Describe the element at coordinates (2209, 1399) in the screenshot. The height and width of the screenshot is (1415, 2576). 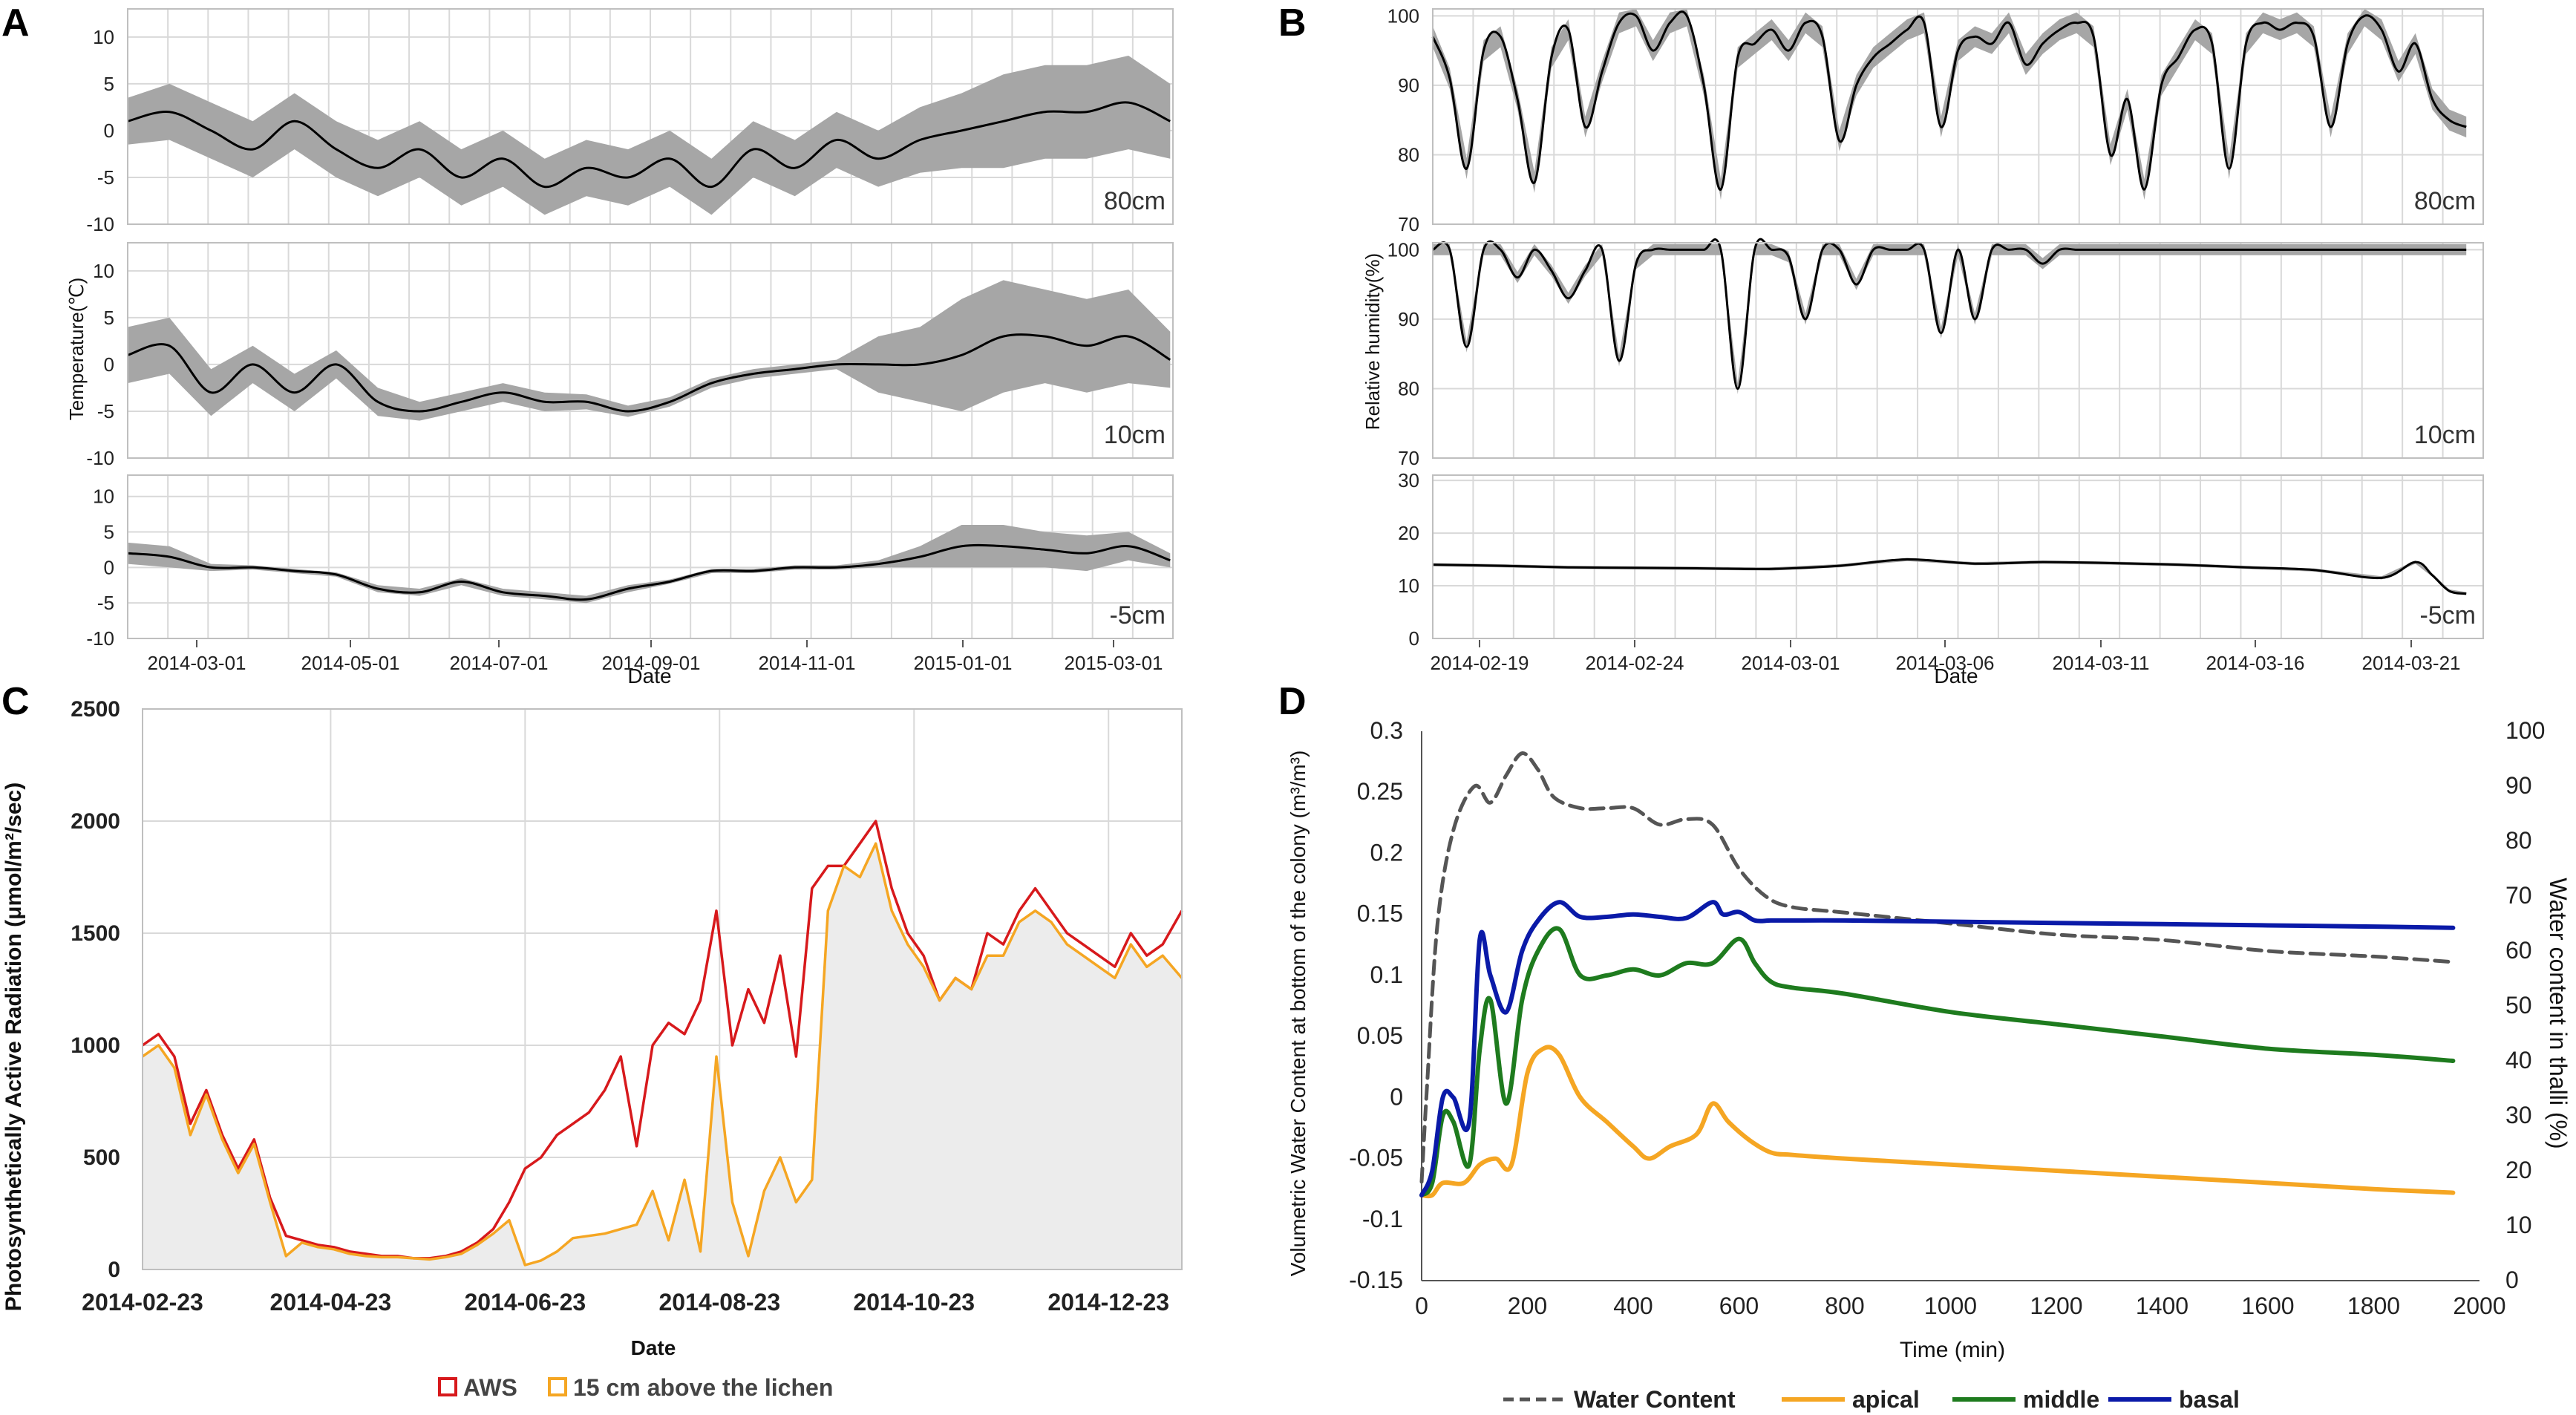
I see `legend-label: basal` at that location.